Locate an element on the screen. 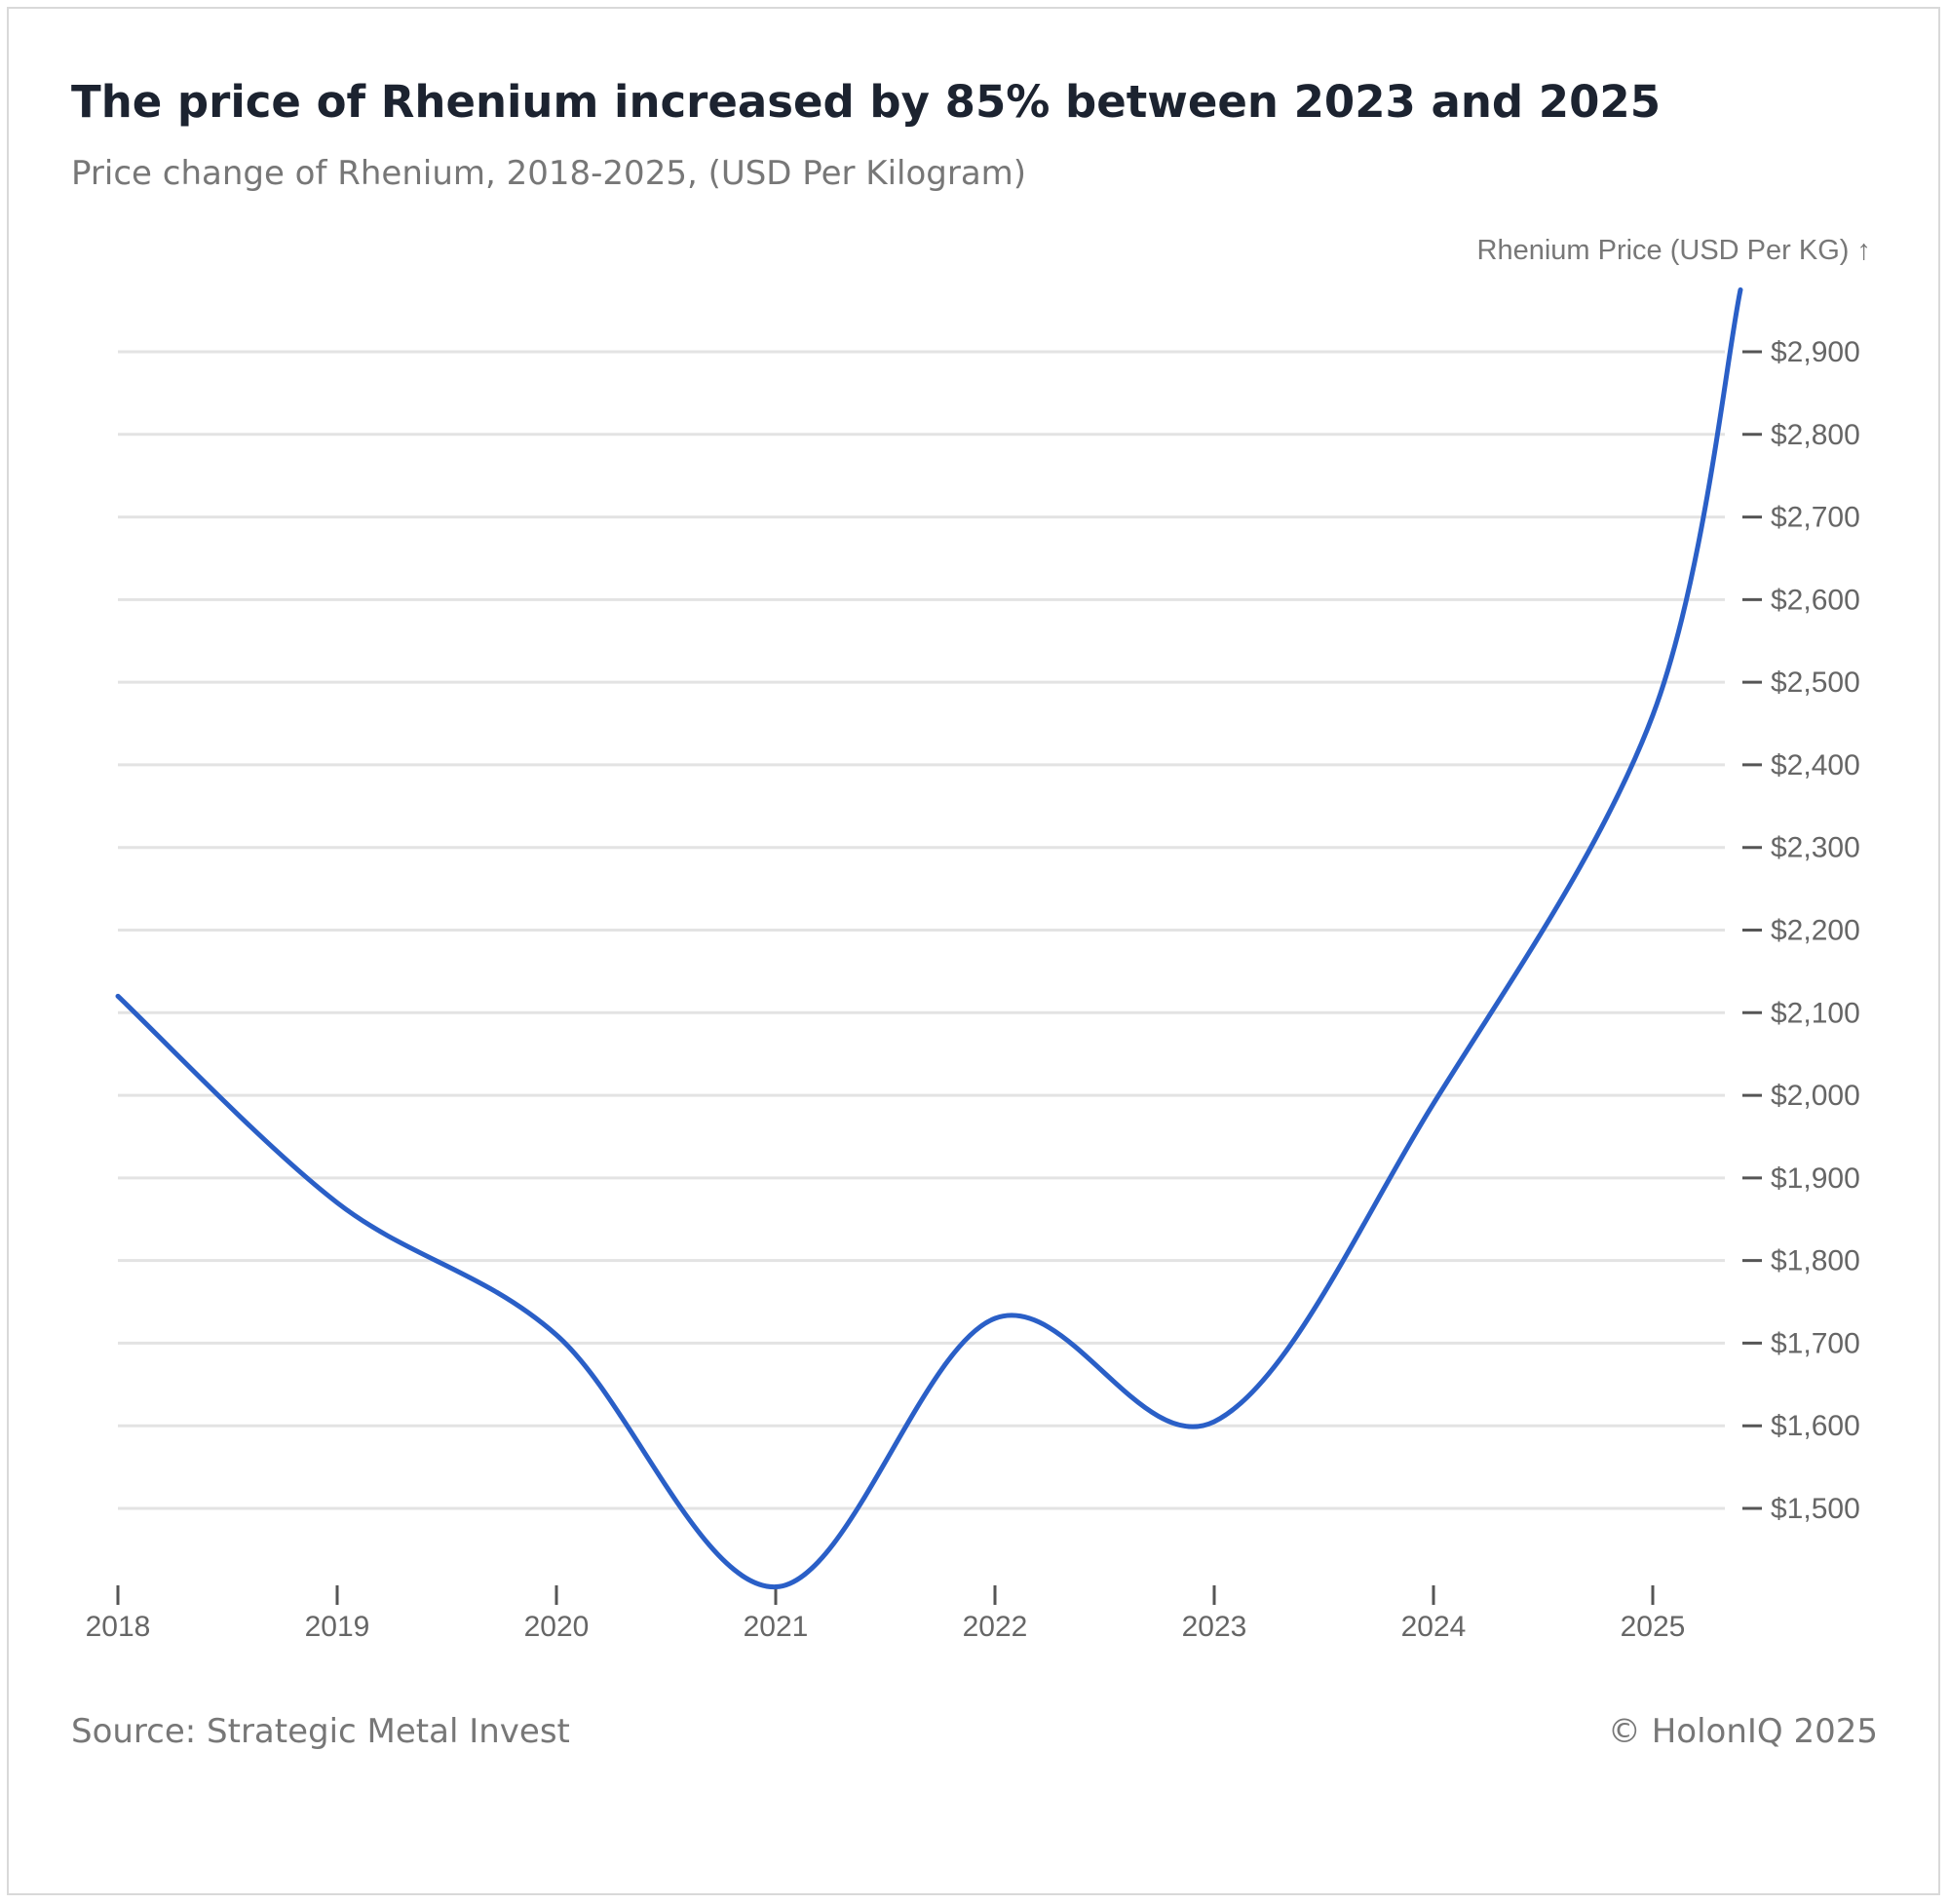 This screenshot has width=1949, height=1904. x-tick-label: 2023 is located at coordinates (1214, 1627).